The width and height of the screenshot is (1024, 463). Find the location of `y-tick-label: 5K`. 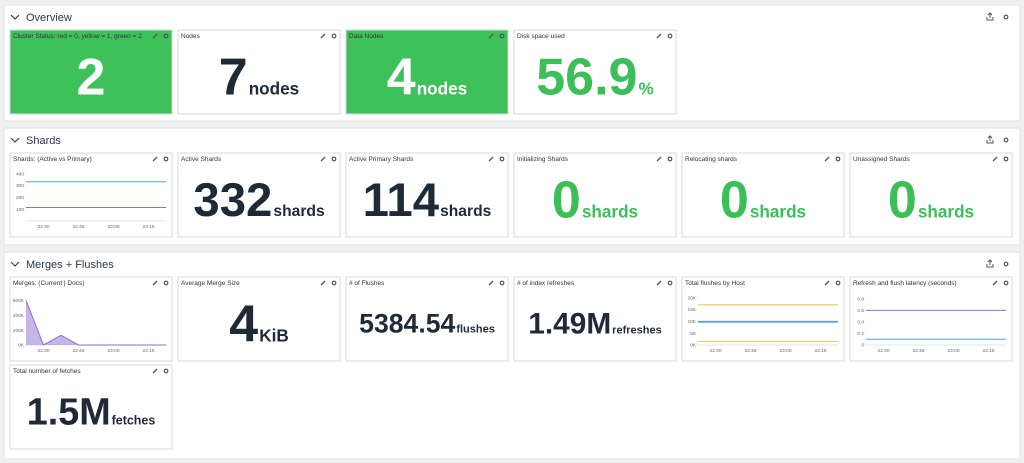

y-tick-label: 5K is located at coordinates (693, 334).